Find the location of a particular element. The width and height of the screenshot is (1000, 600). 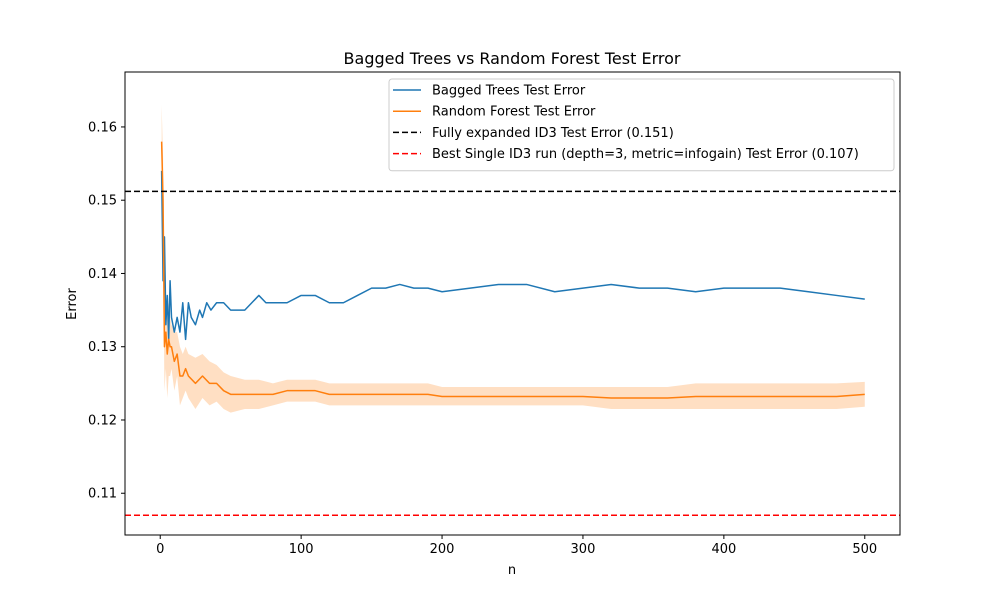

y-tick-label: 0.12 is located at coordinates (102, 420).